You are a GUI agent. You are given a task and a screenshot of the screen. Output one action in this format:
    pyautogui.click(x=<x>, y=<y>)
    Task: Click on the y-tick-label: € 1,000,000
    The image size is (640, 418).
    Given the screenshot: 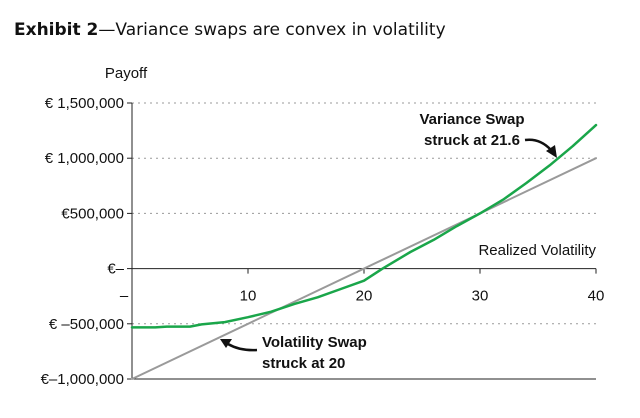 What is the action you would take?
    pyautogui.click(x=84, y=158)
    